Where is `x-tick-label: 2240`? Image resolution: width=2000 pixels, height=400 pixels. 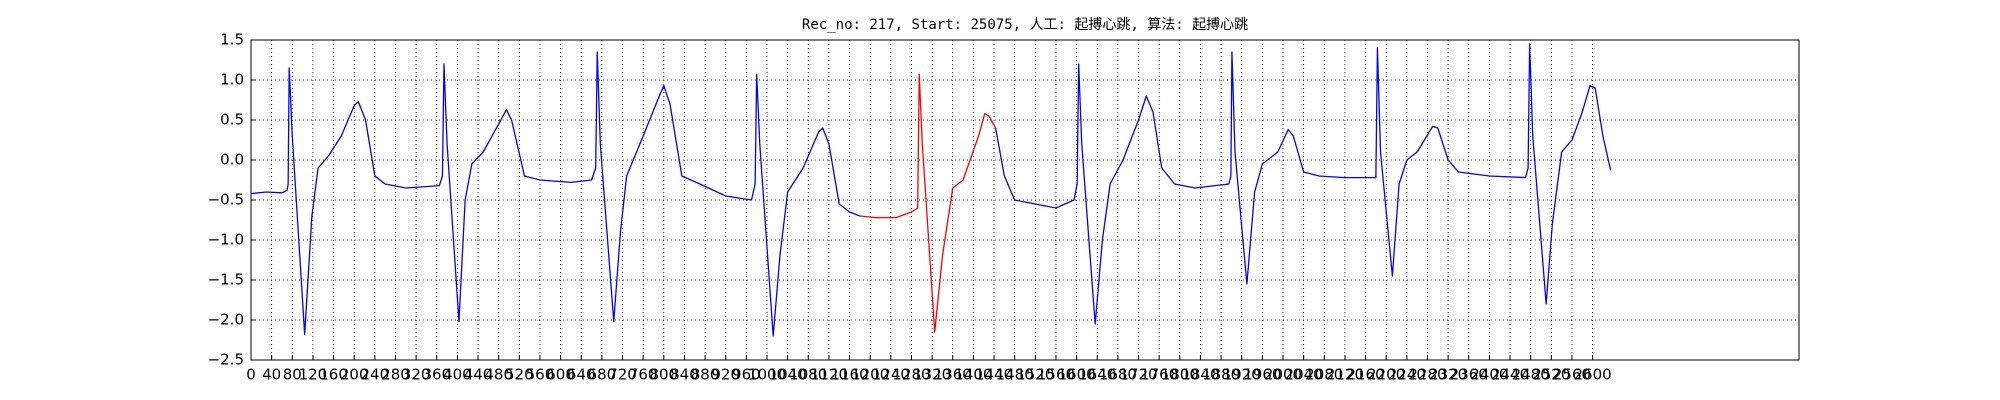 x-tick-label: 2240 is located at coordinates (1407, 375).